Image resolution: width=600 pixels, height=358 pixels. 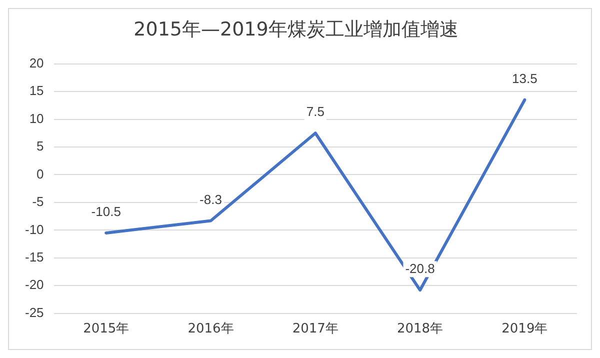 What do you see at coordinates (106, 329) in the screenshot?
I see `x-tick-label: 2015年` at bounding box center [106, 329].